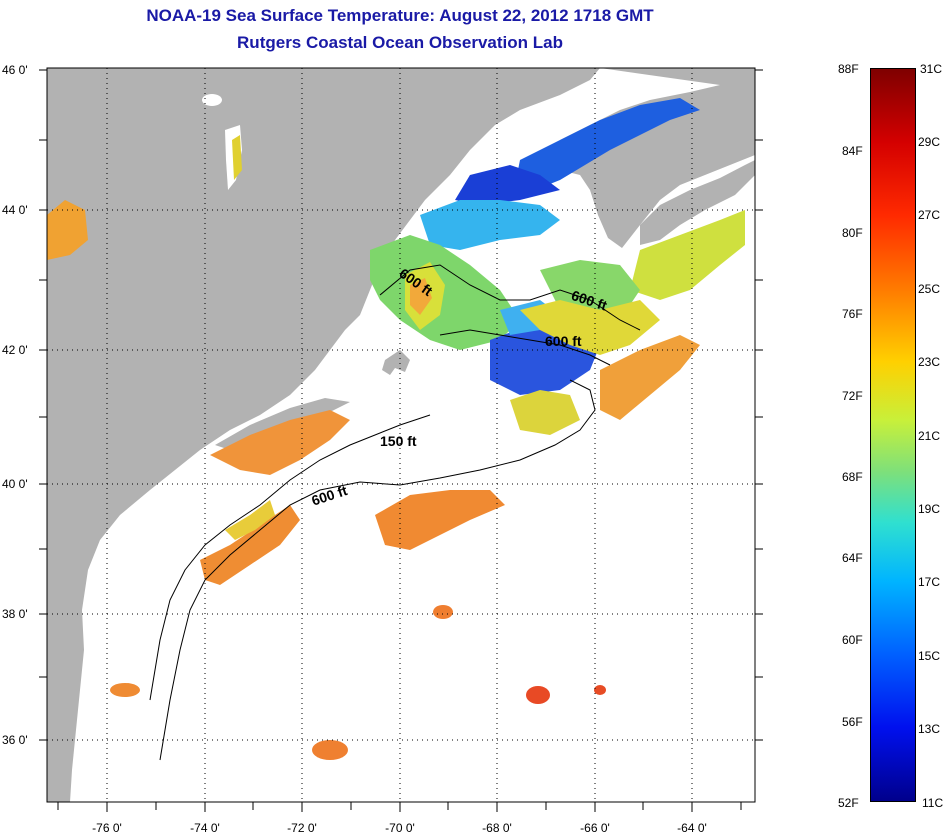  What do you see at coordinates (525, 347) in the screenshot?
I see `contour-georges` at bounding box center [525, 347].